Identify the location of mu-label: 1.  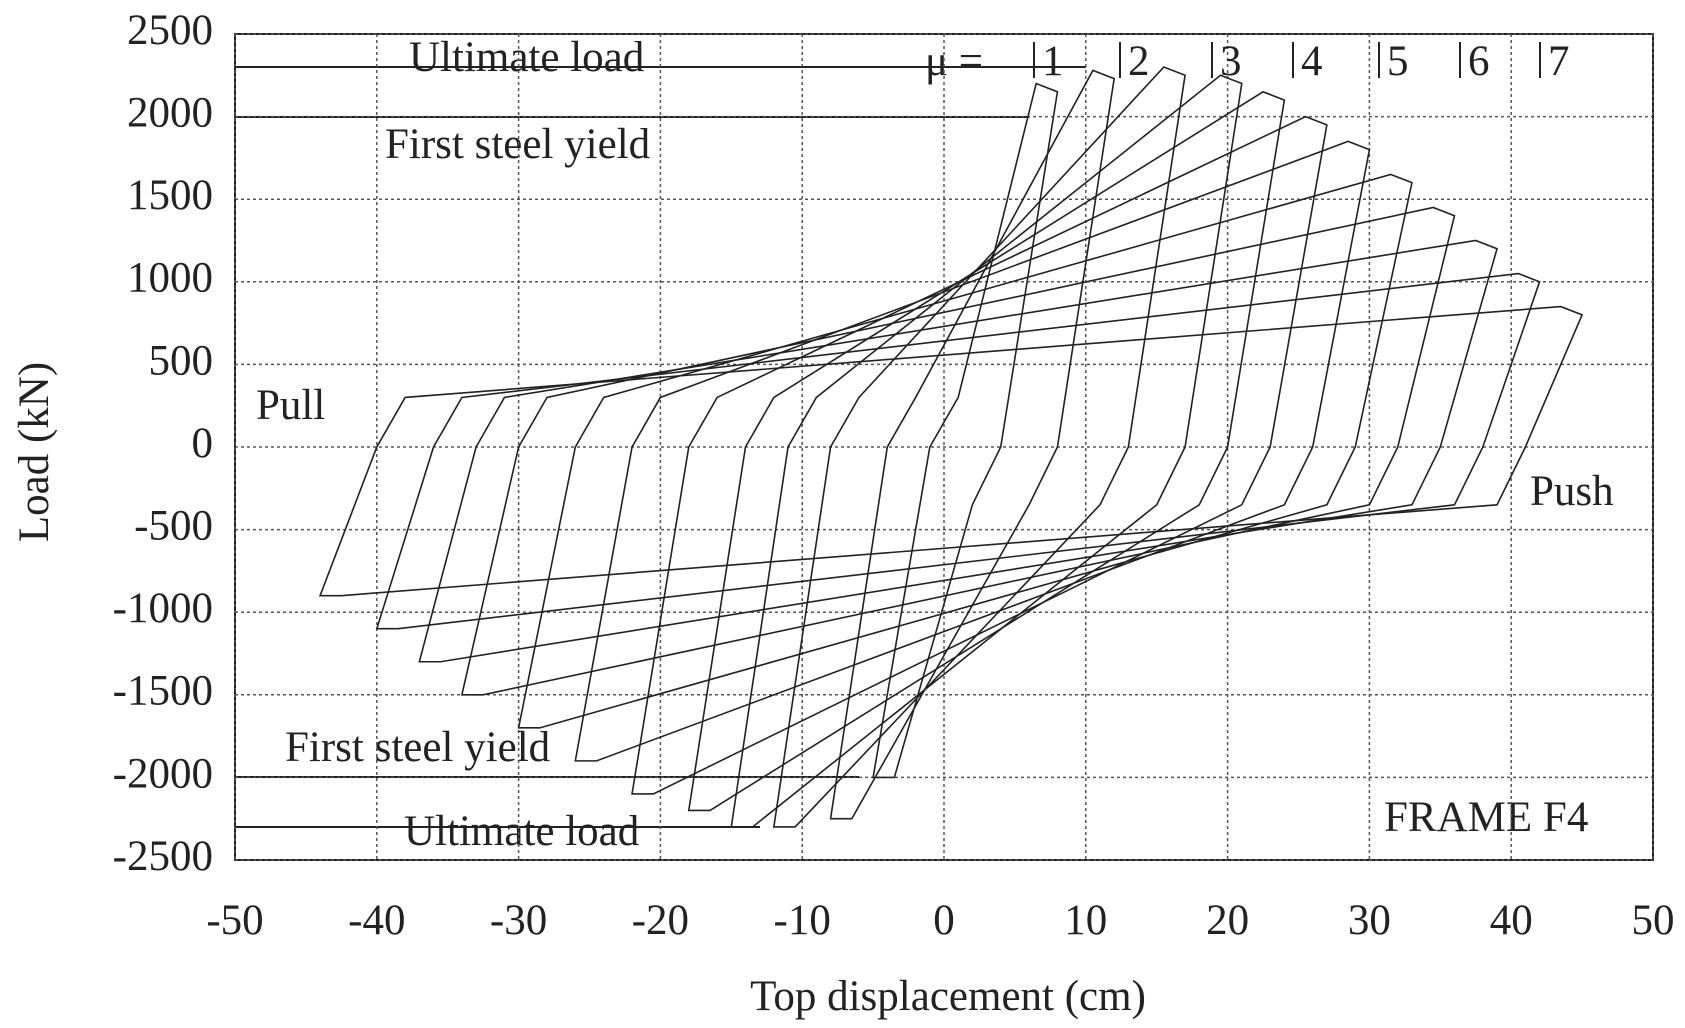
(1053, 61).